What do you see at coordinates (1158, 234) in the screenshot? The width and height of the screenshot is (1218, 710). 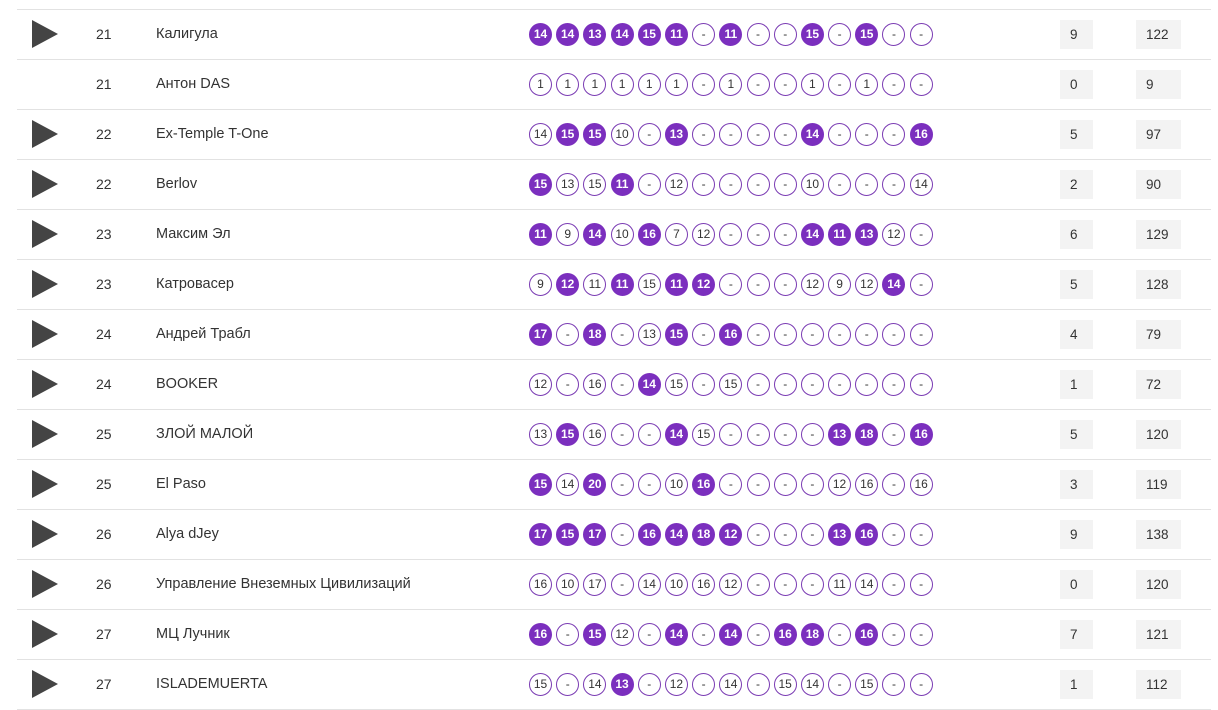 I see `total-score: 129` at bounding box center [1158, 234].